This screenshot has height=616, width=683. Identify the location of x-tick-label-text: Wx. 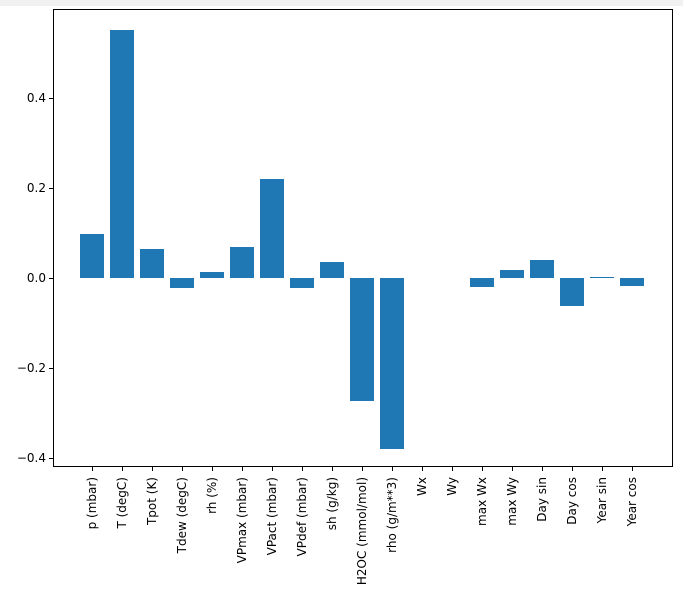
(422, 486).